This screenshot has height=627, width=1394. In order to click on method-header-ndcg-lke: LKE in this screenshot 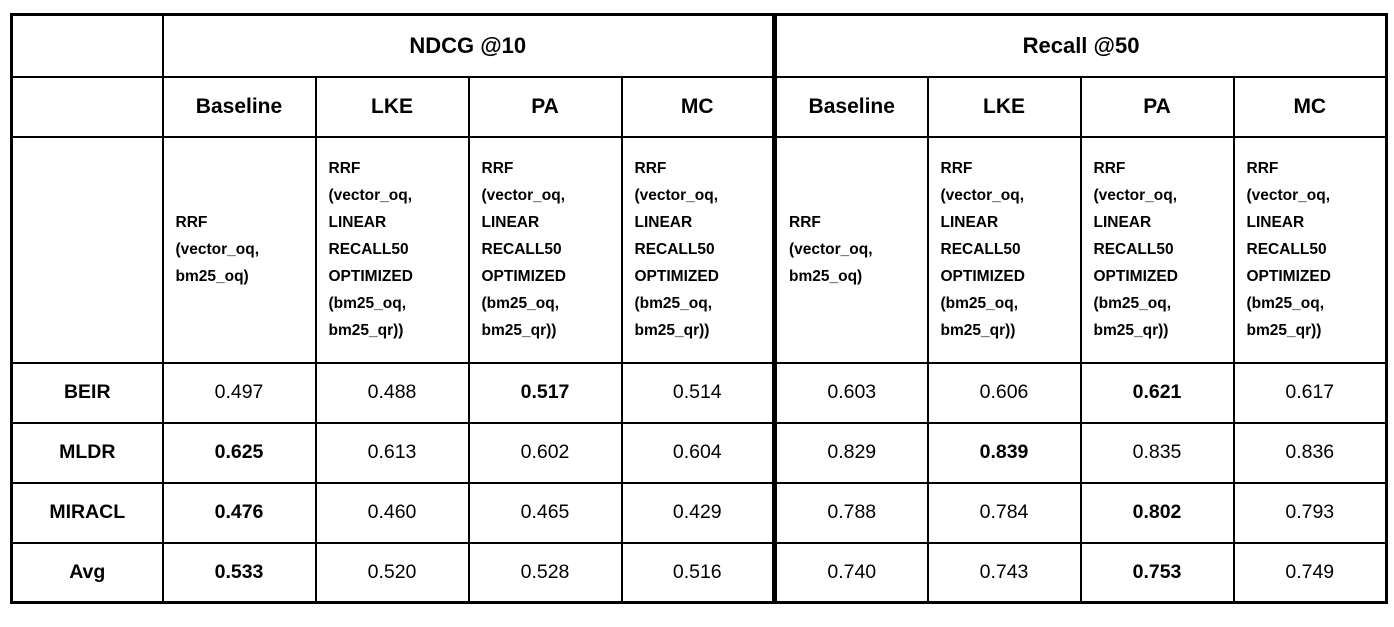, I will do `click(392, 106)`.